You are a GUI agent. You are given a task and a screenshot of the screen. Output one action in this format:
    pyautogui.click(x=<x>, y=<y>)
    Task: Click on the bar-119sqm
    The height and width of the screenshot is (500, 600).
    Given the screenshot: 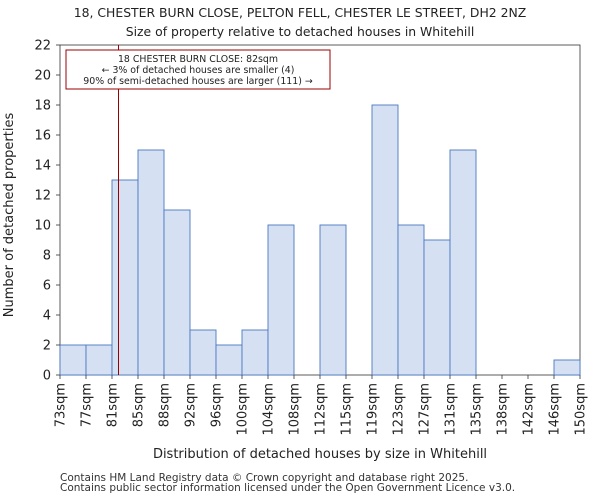 What is the action you would take?
    pyautogui.click(x=385, y=240)
    